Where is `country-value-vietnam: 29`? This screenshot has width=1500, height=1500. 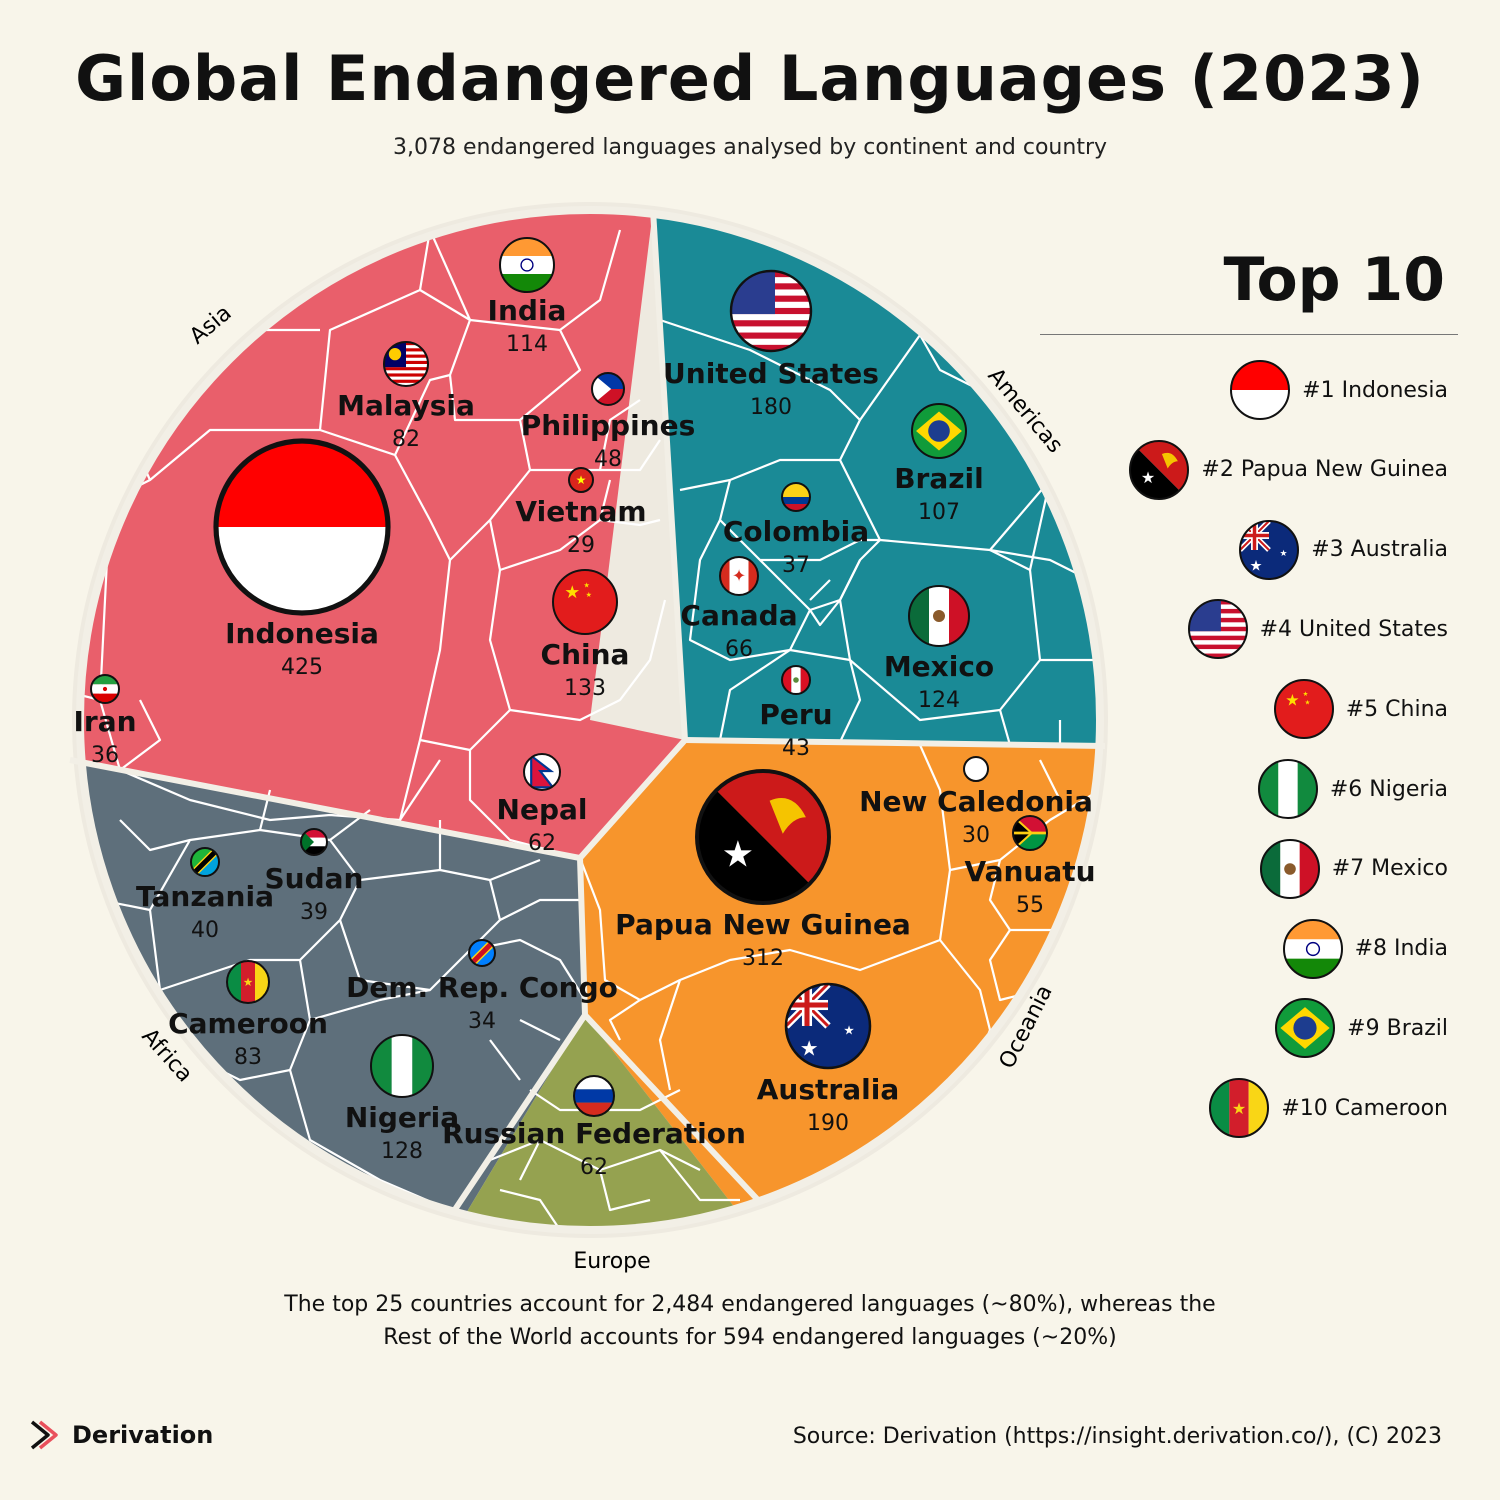
country-value-vietnam: 29 is located at coordinates (581, 545).